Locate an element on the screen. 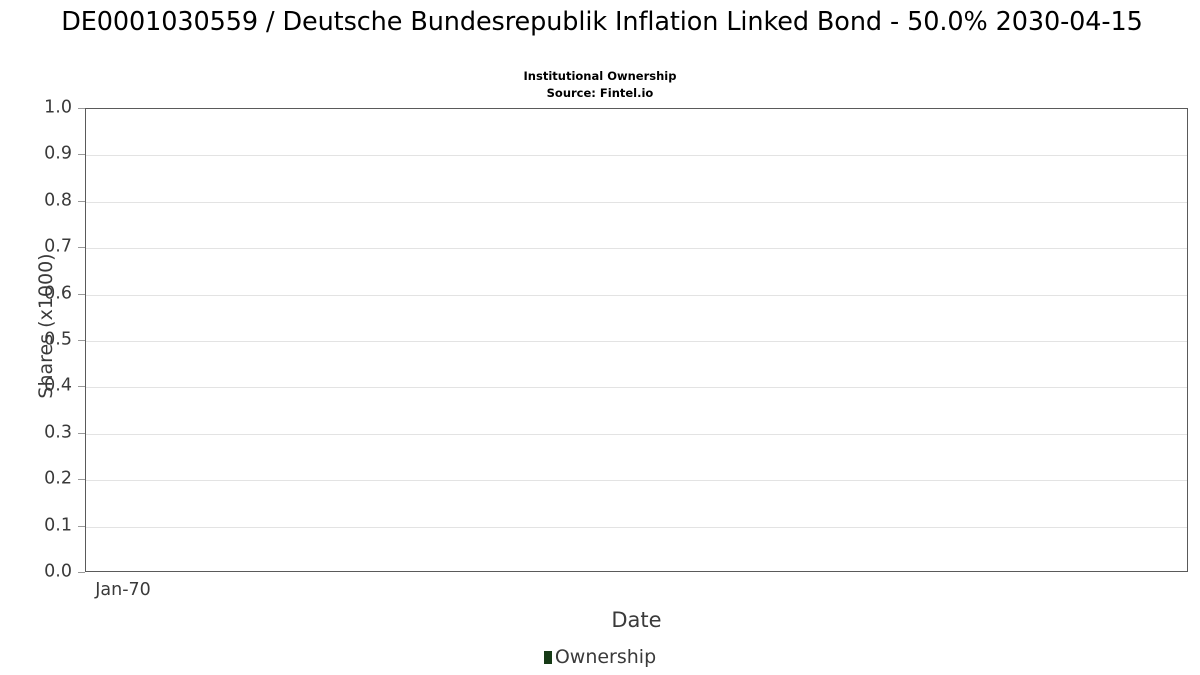  legend-swatch-icon is located at coordinates (547, 657).